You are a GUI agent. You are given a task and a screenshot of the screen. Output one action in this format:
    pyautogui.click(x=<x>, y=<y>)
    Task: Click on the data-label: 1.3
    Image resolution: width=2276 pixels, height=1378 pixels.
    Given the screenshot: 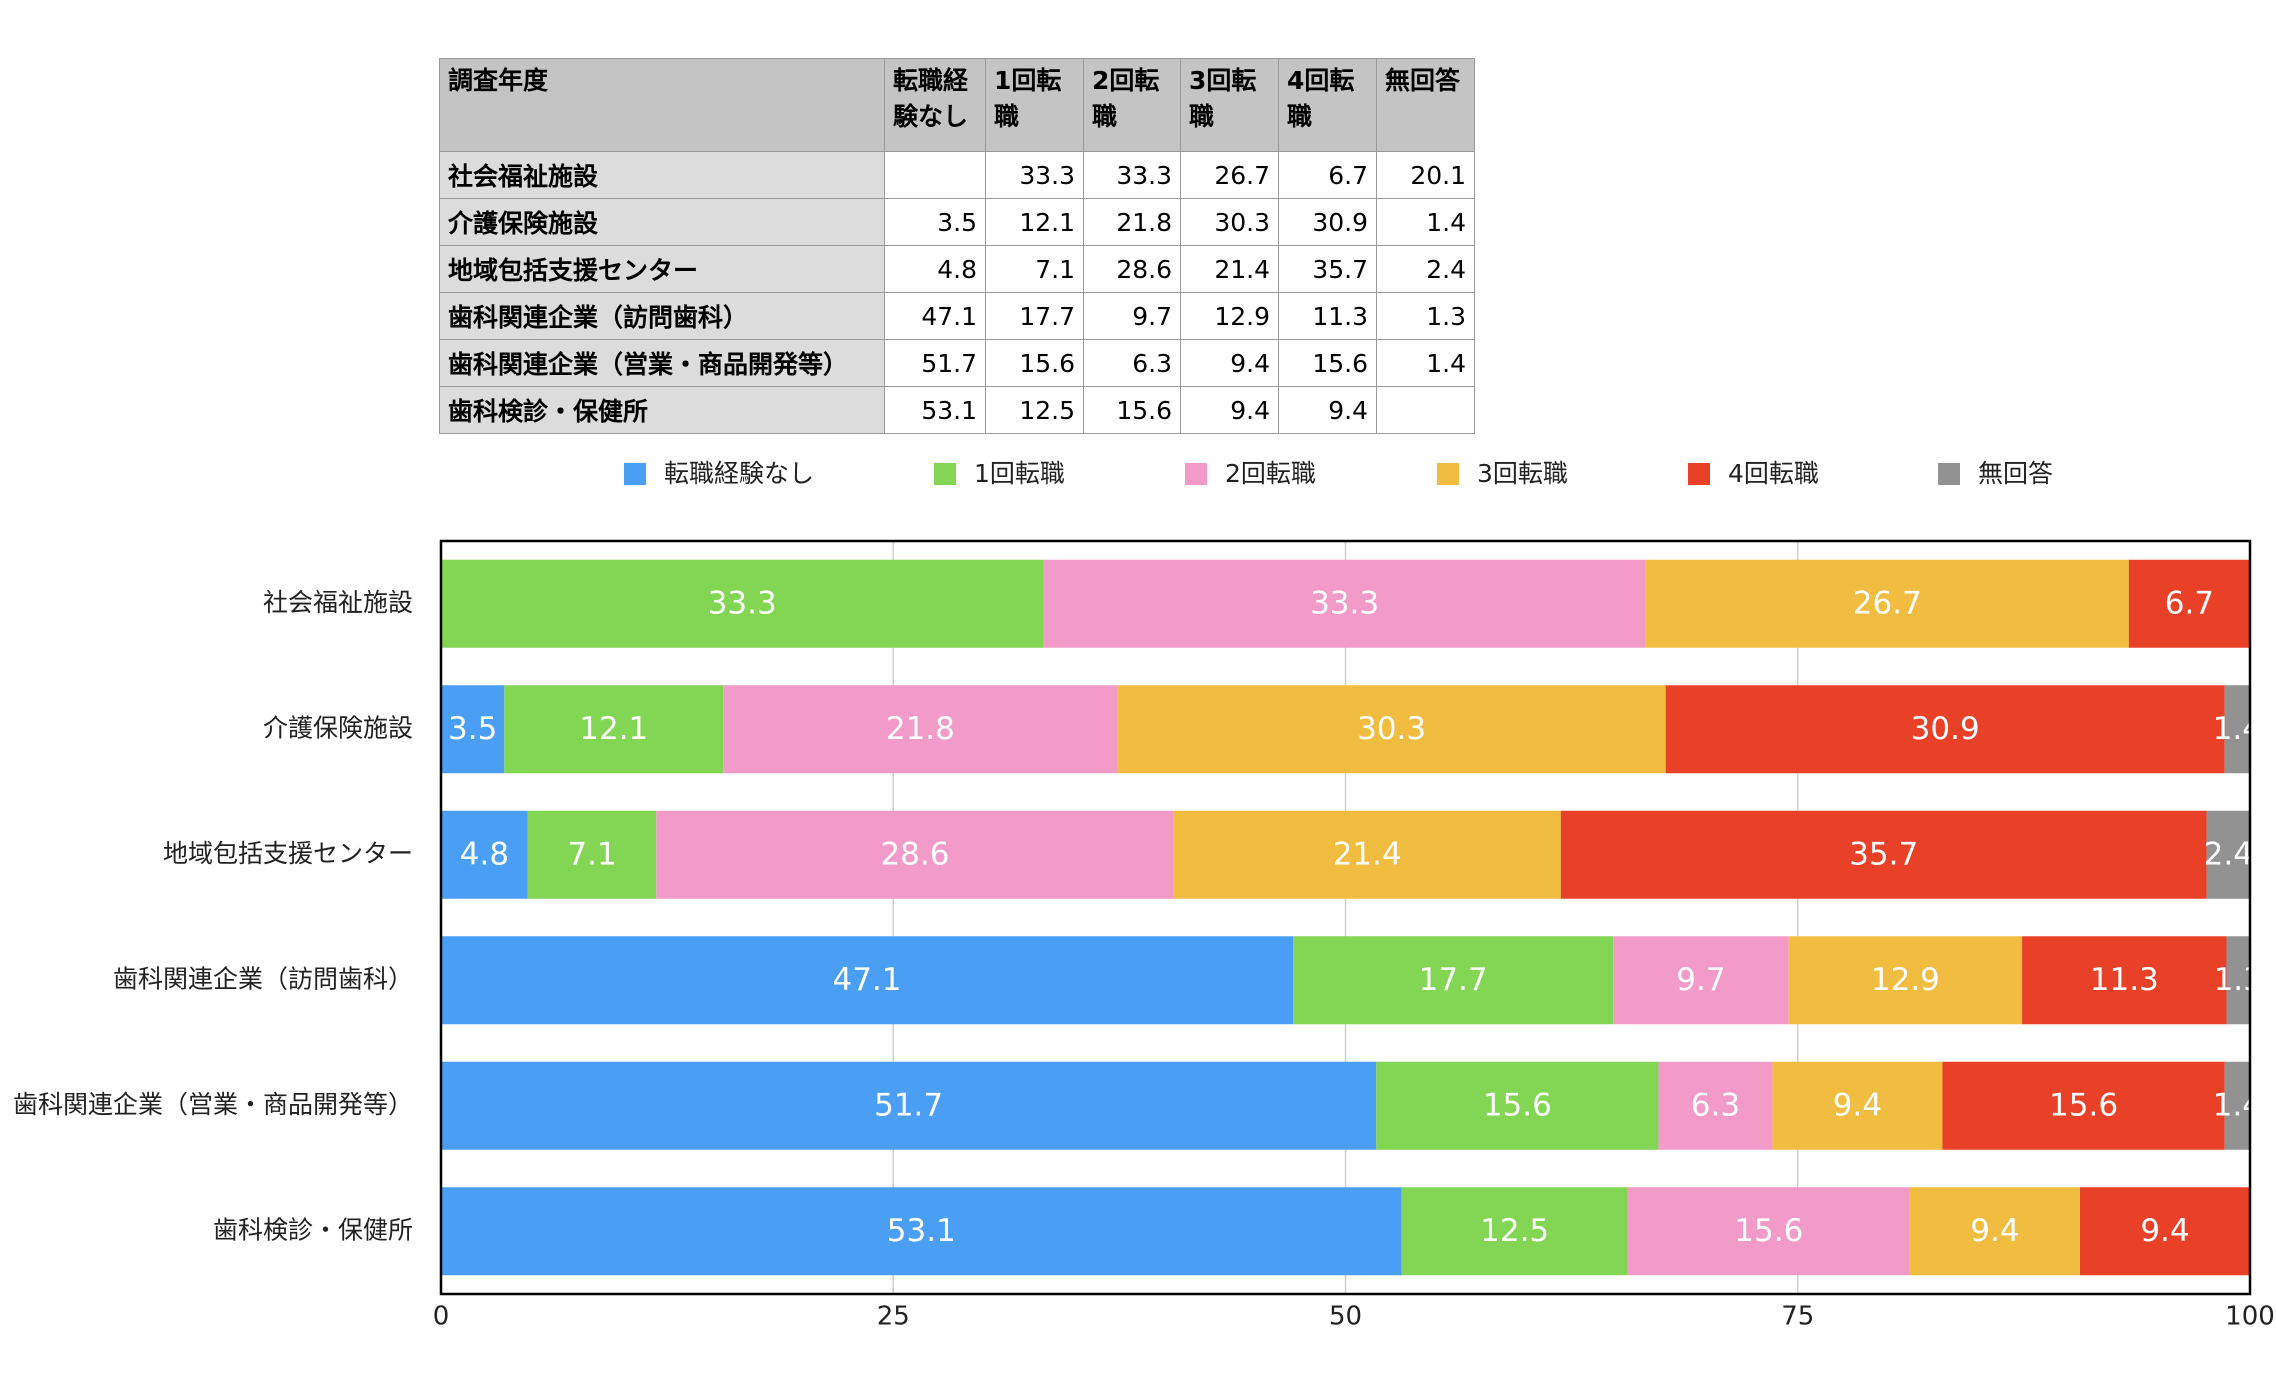 What is the action you would take?
    pyautogui.click(x=2238, y=980)
    